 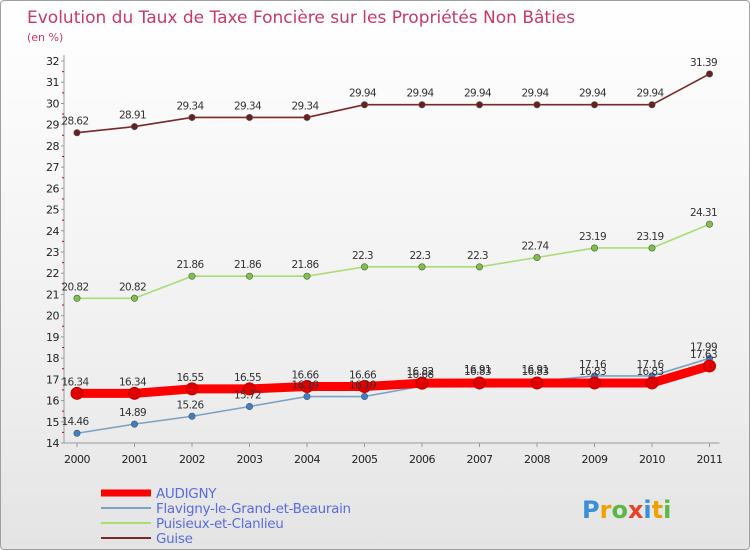 What do you see at coordinates (650, 365) in the screenshot?
I see `data-label-flavigny-le-grand-et-beaurain: 17.16` at bounding box center [650, 365].